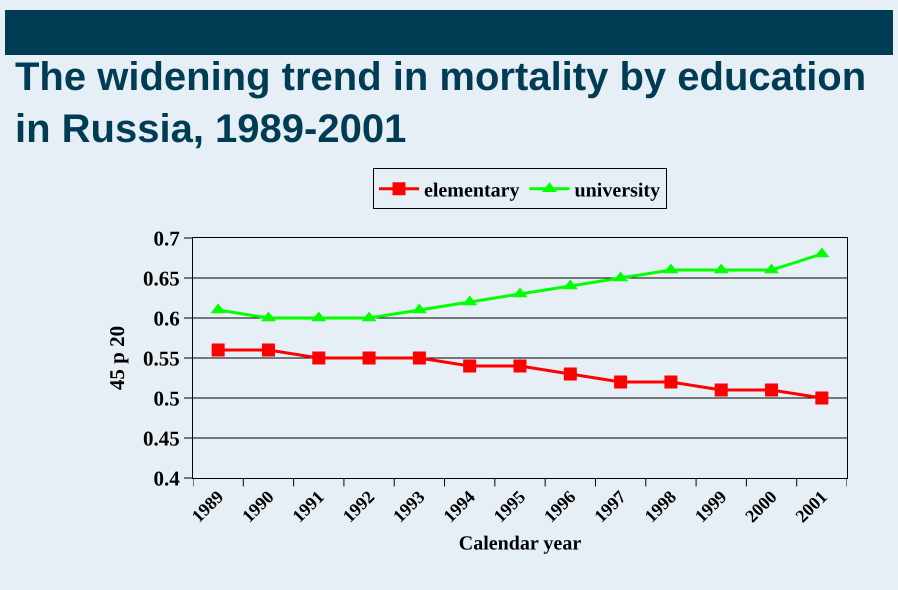 This screenshot has height=590, width=898. Describe the element at coordinates (161, 278) in the screenshot. I see `y-tick-label: 0.65` at that location.